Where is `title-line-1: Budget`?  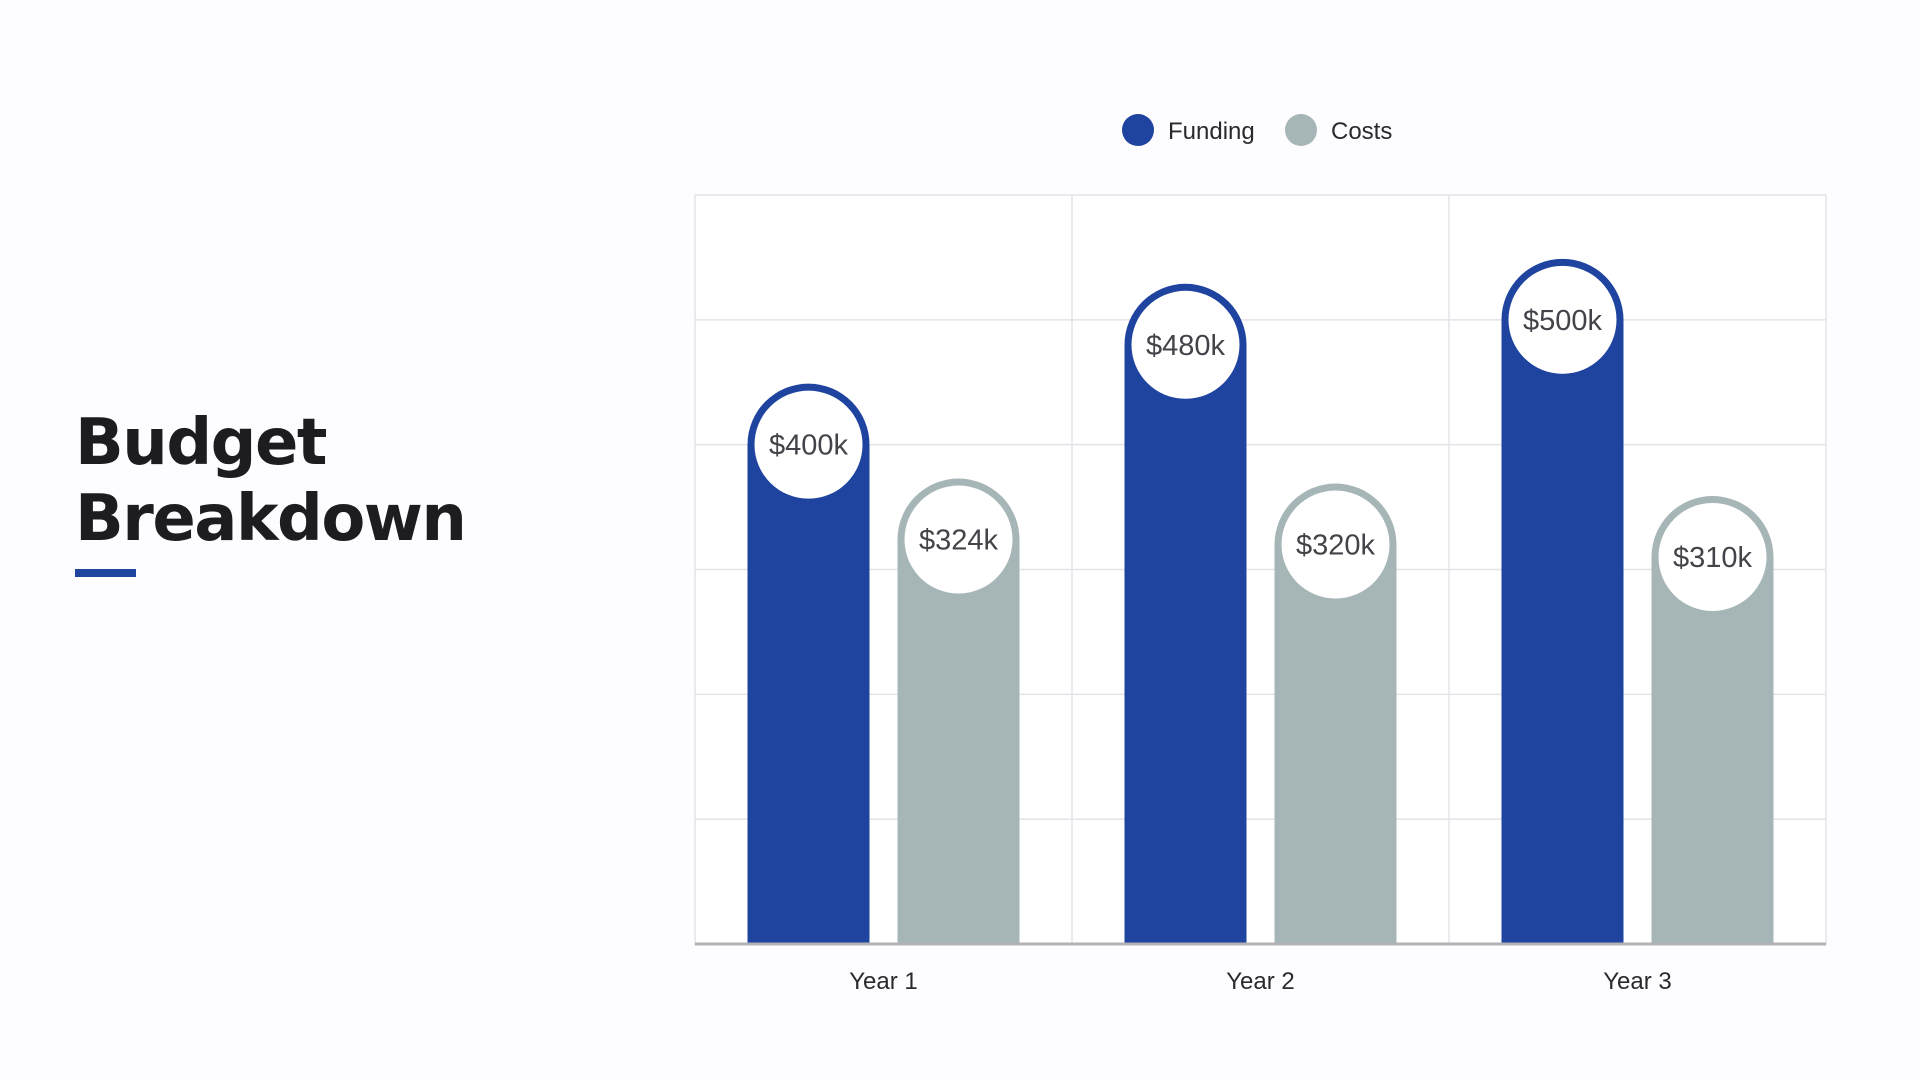 title-line-1: Budget is located at coordinates (201, 443).